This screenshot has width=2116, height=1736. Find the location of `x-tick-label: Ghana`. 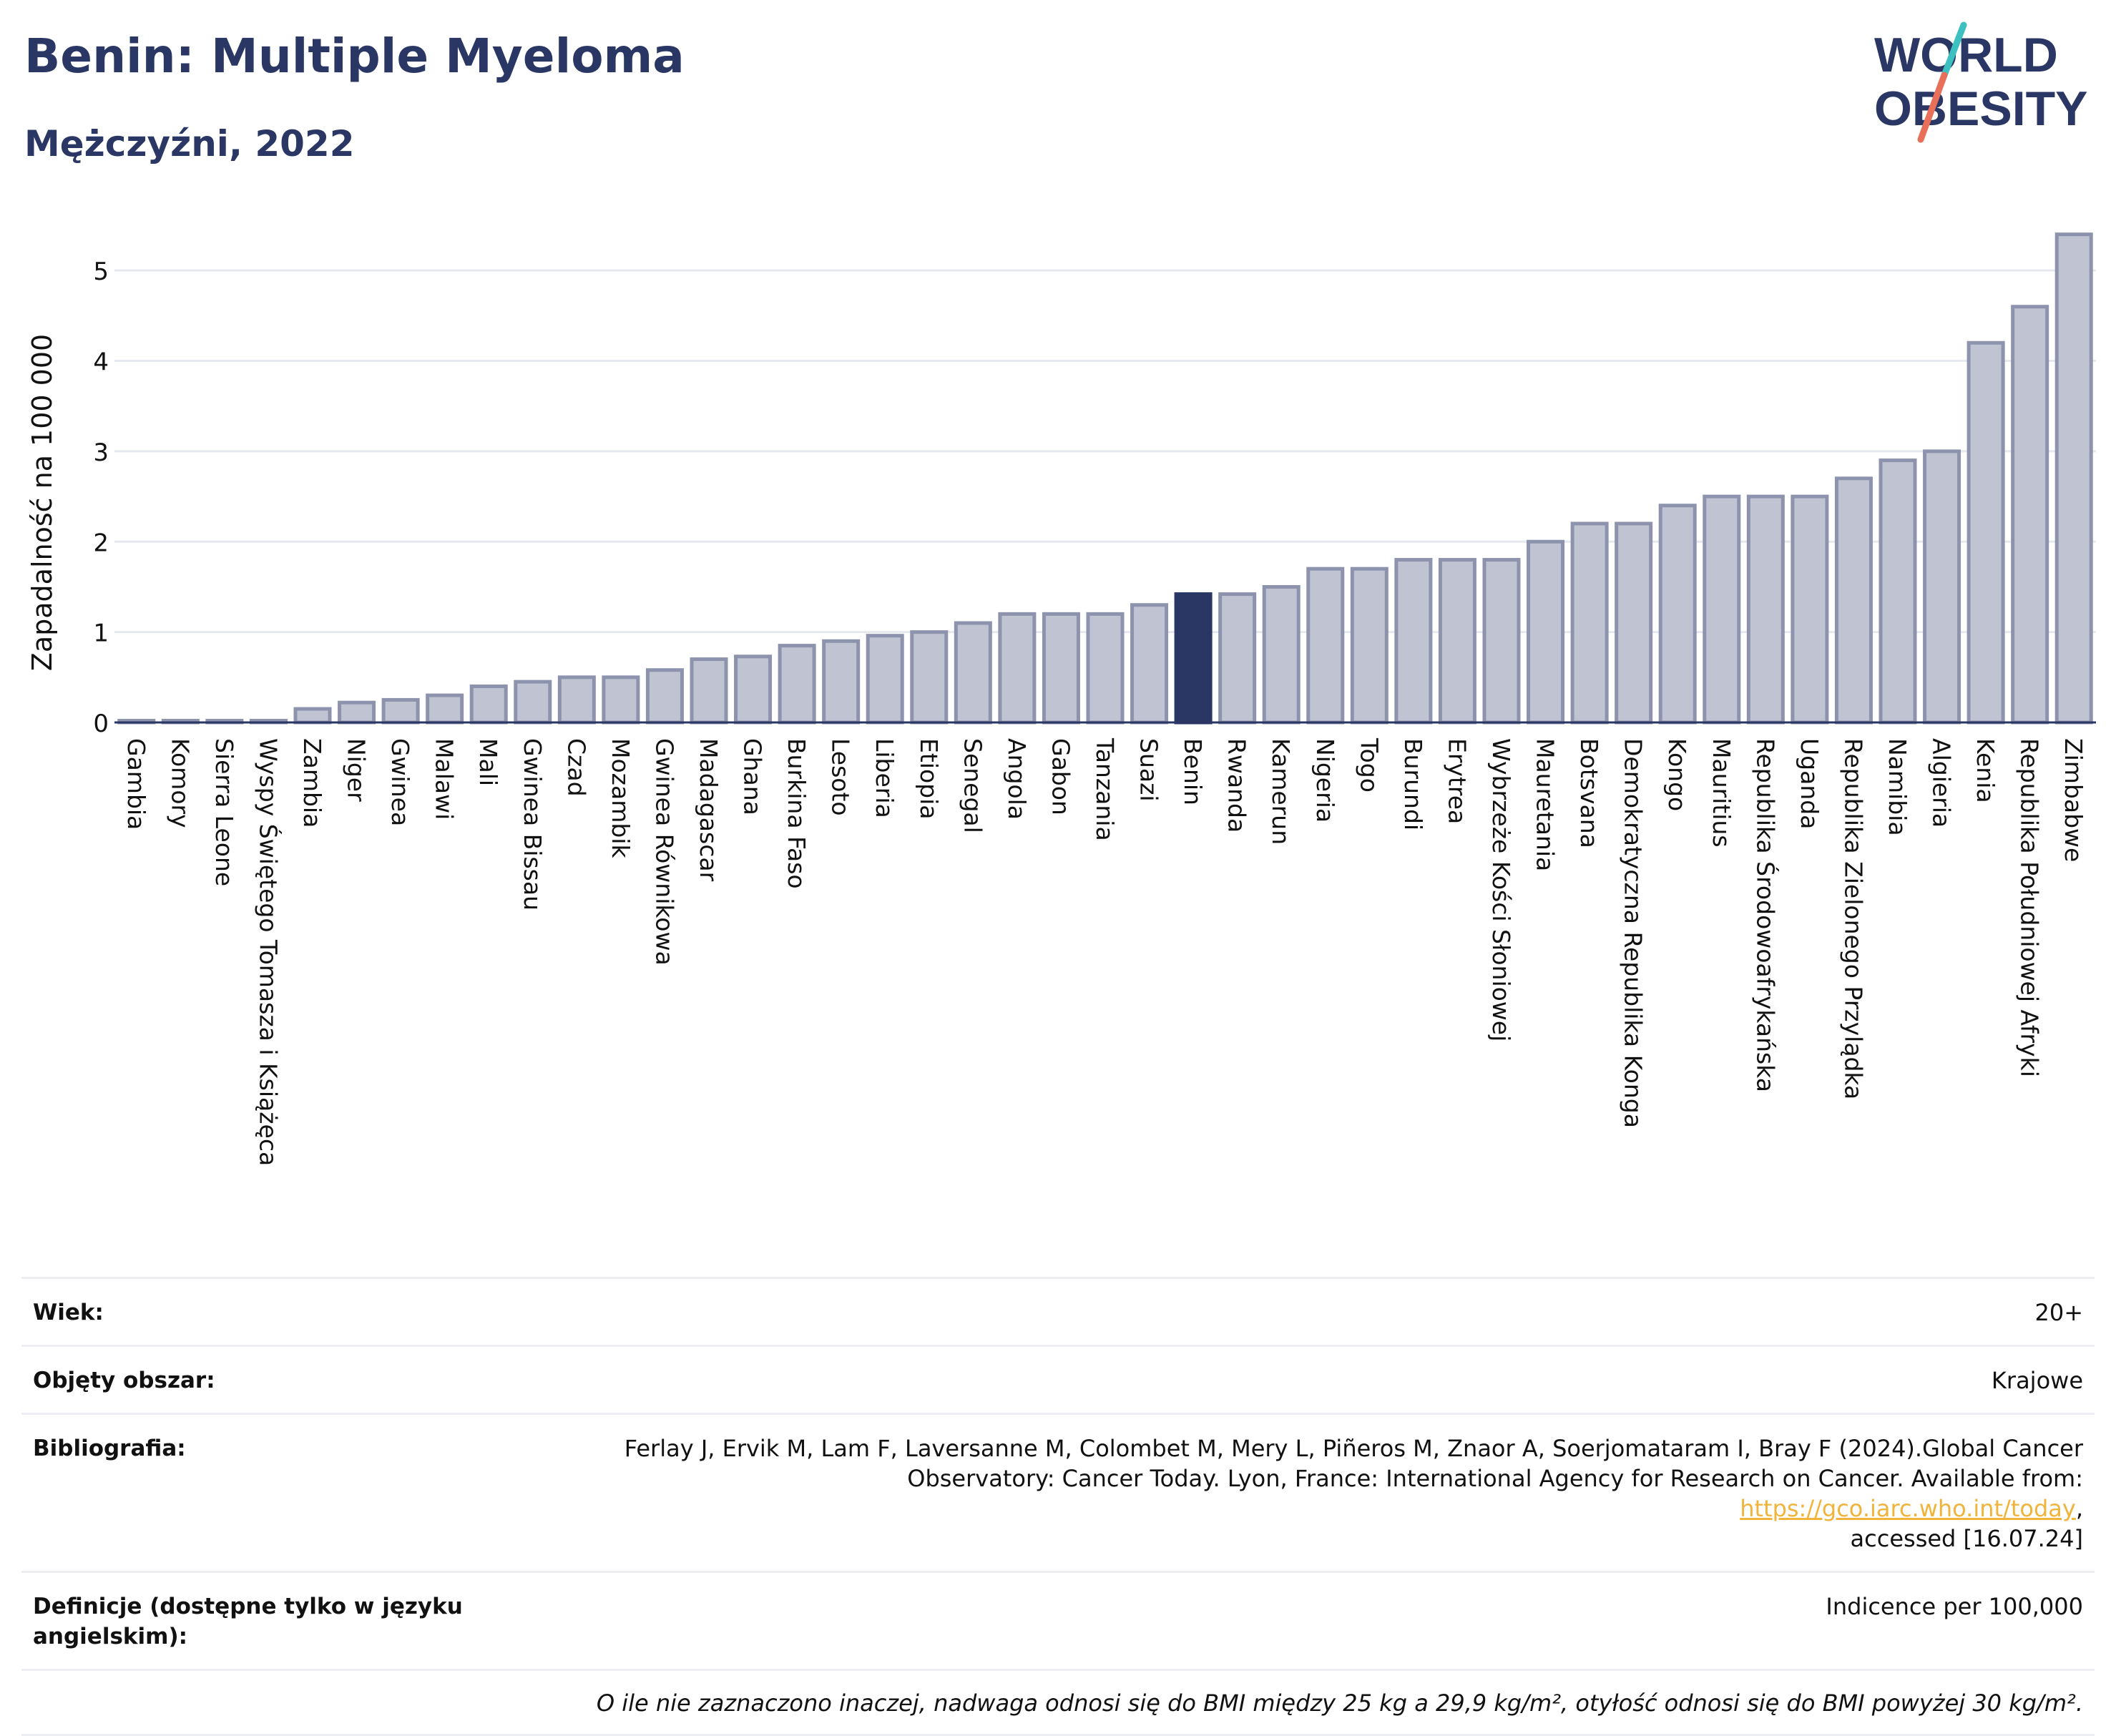

x-tick-label: Ghana is located at coordinates (753, 776).